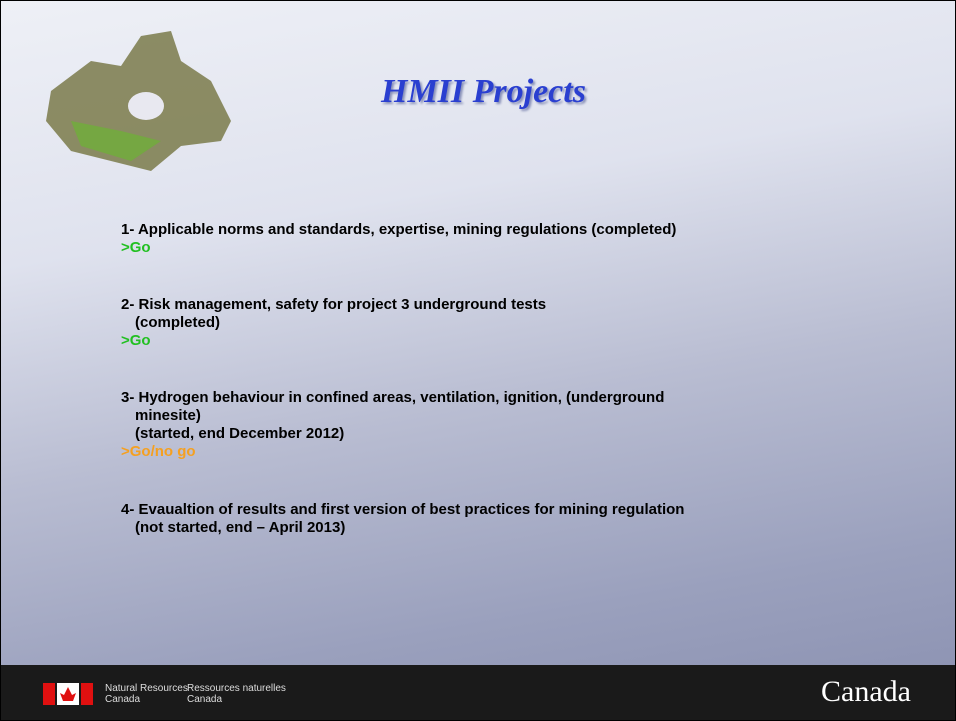  I want to click on project-text: (started, end December 2012), so click(240, 433).